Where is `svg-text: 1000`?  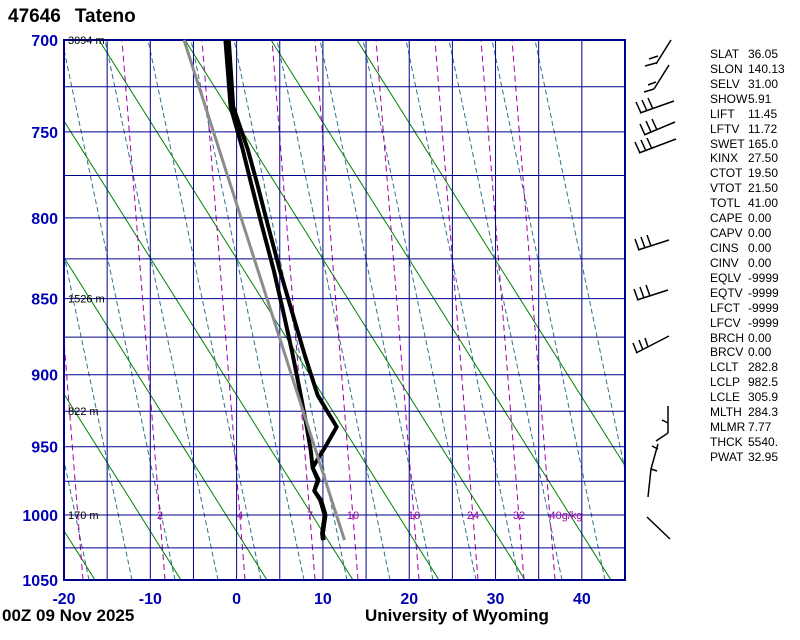 svg-text: 1000 is located at coordinates (40, 516).